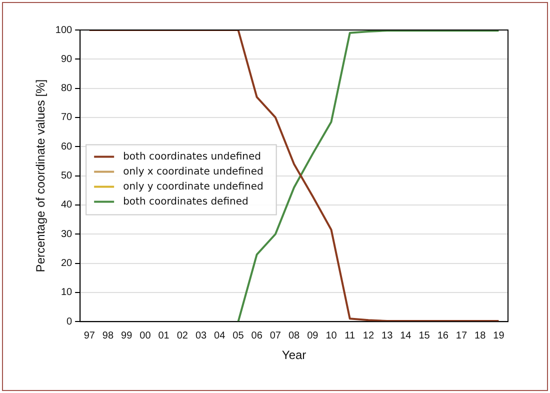  Describe the element at coordinates (388, 336) in the screenshot. I see `x-tick-label: 13` at that location.